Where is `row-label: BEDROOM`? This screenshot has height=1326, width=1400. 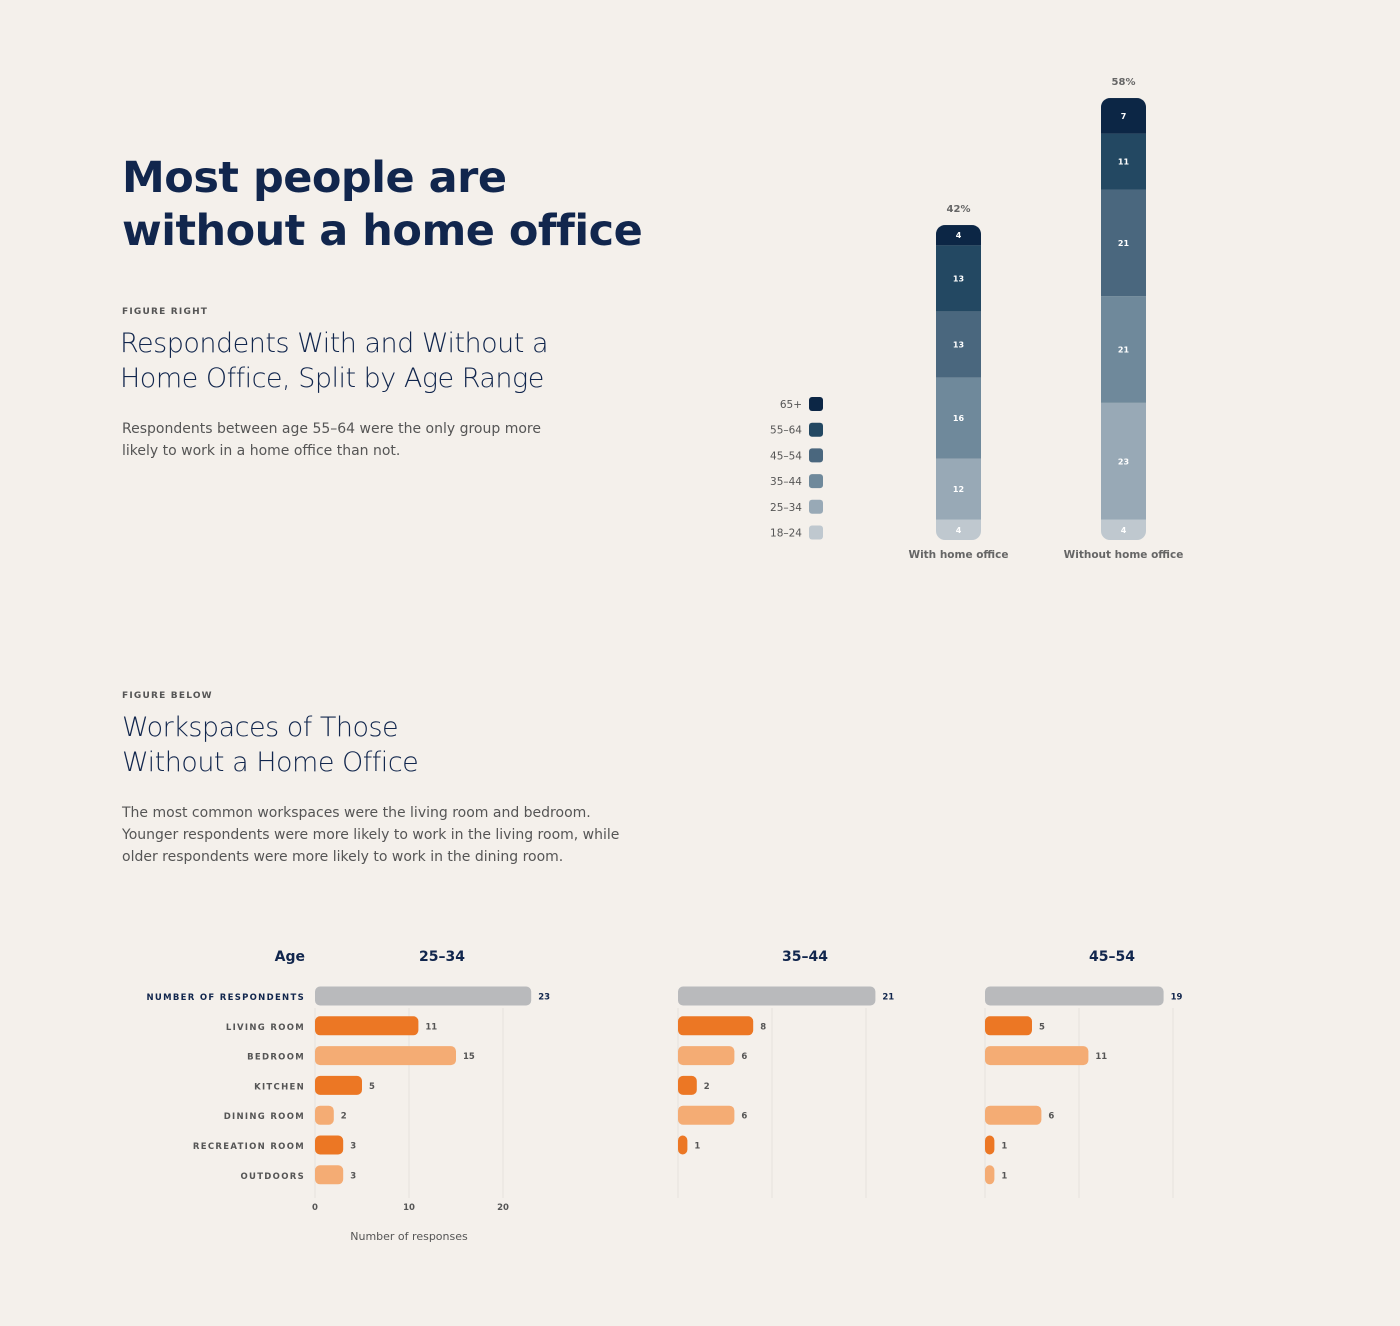
row-label: BEDROOM is located at coordinates (276, 1058).